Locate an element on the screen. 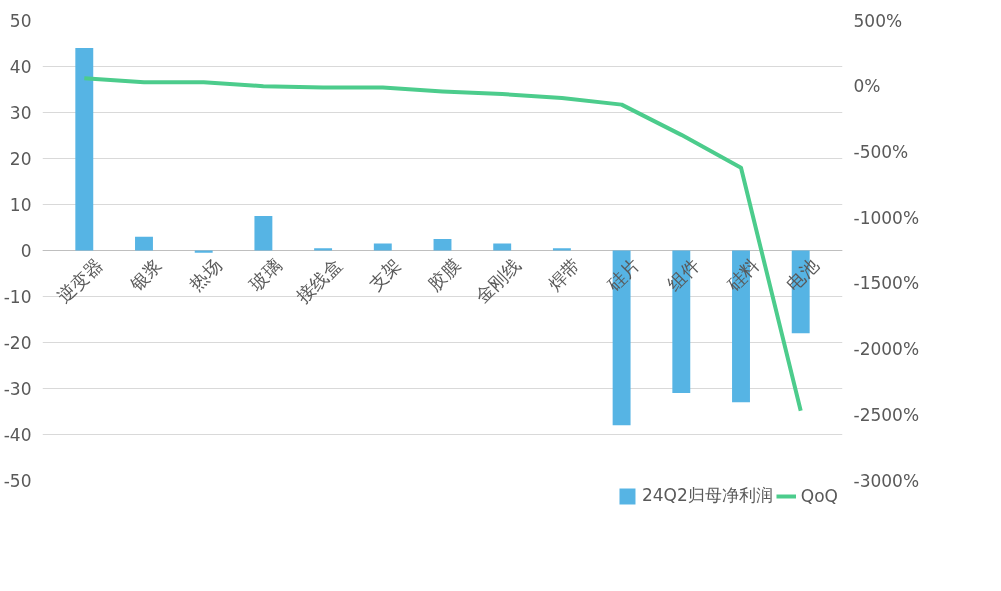 The height and width of the screenshot is (591, 1001). y2-tick-label: -2500% is located at coordinates (886, 414).